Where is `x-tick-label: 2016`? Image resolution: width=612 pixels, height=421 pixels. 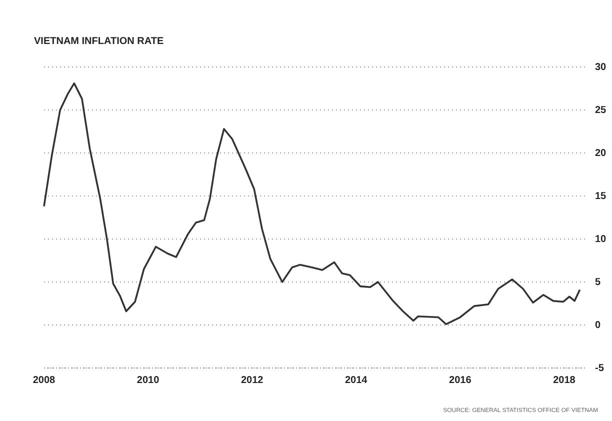
x-tick-label: 2016 is located at coordinates (460, 380).